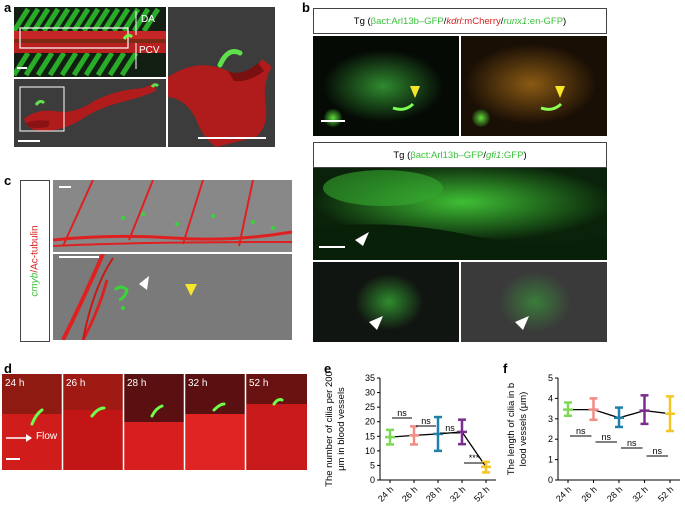  Describe the element at coordinates (402, 155) in the screenshot. I see `title2-prefix: Tg (` at that location.